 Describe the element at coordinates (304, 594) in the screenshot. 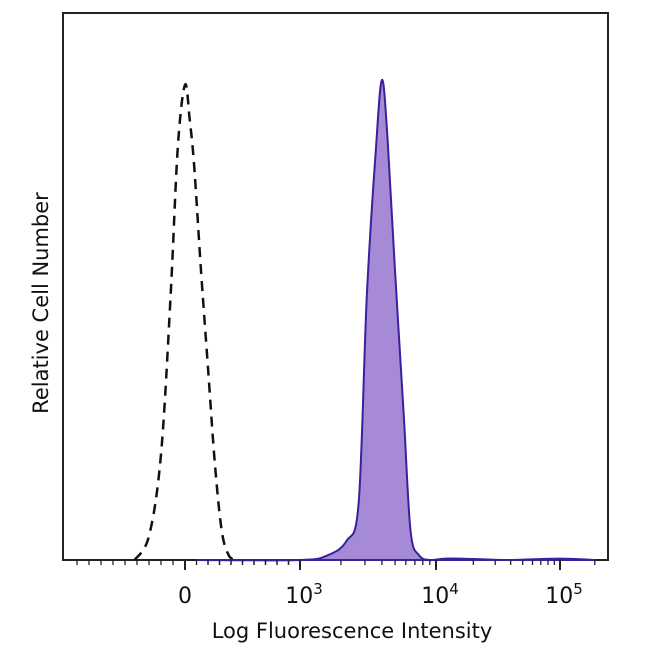

I see `x-tick-label: 10³` at that location.